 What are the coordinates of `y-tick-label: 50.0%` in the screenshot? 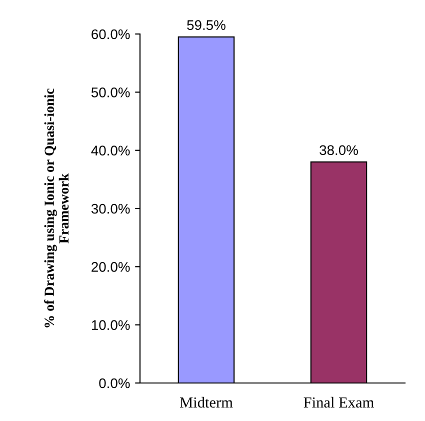 It's located at (110, 93).